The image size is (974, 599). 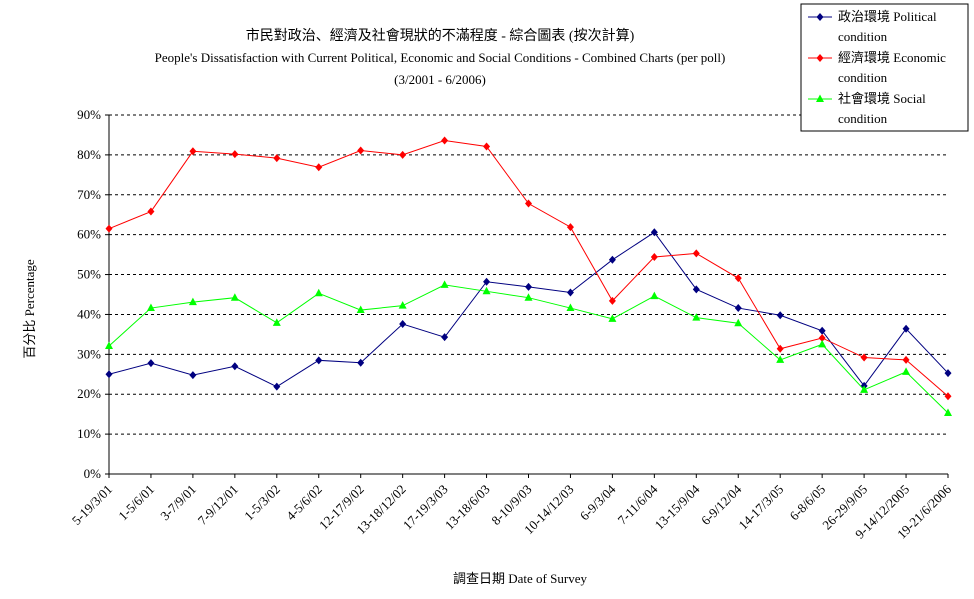 I want to click on legend-label: 社會環境 Social, so click(x=882, y=98).